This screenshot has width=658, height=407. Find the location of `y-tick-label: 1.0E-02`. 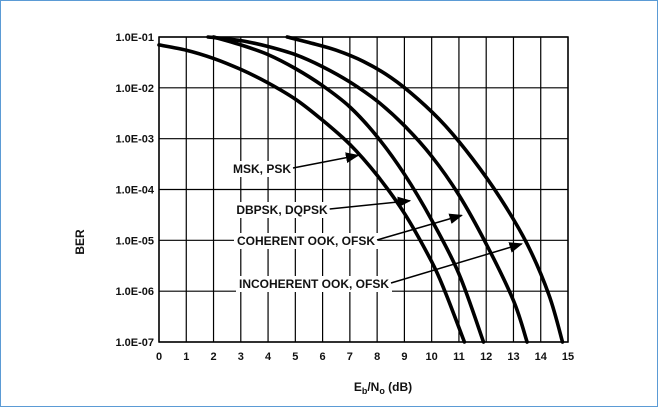

y-tick-label: 1.0E-02 is located at coordinates (134, 89).